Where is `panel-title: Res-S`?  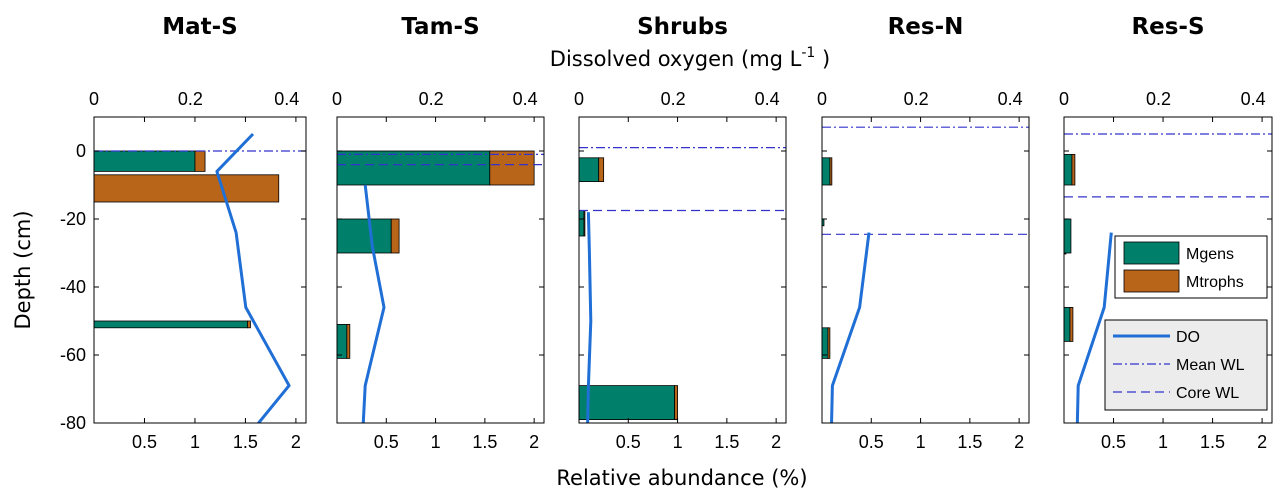
panel-title: Res-S is located at coordinates (1167, 27).